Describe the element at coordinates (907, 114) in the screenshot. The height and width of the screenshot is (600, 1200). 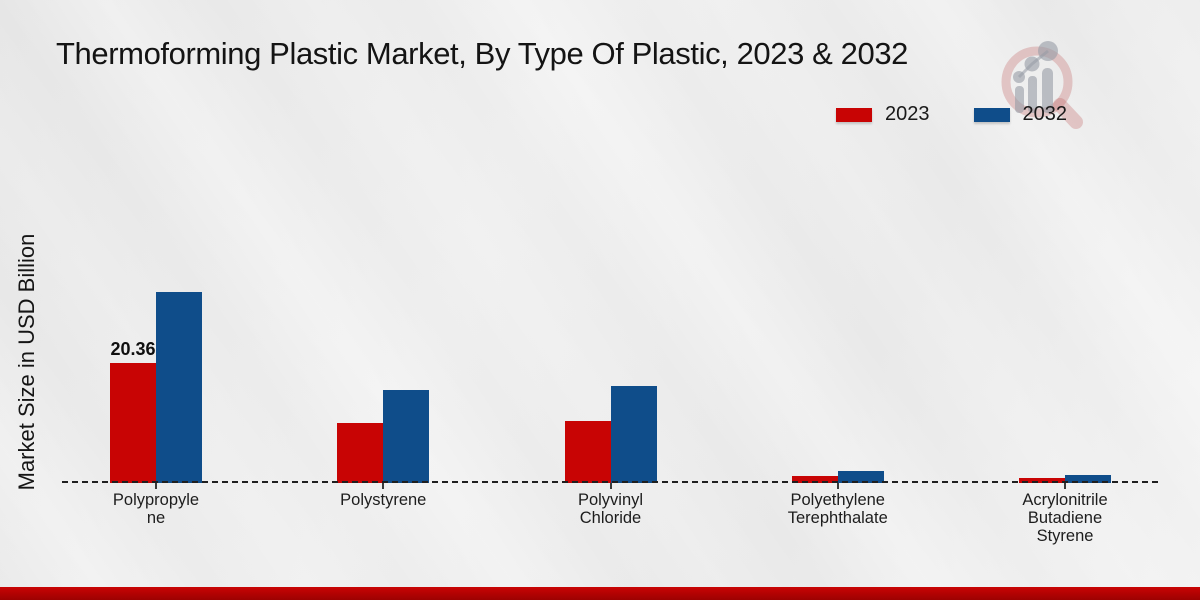
I see `legend-label-2023: 2023` at that location.